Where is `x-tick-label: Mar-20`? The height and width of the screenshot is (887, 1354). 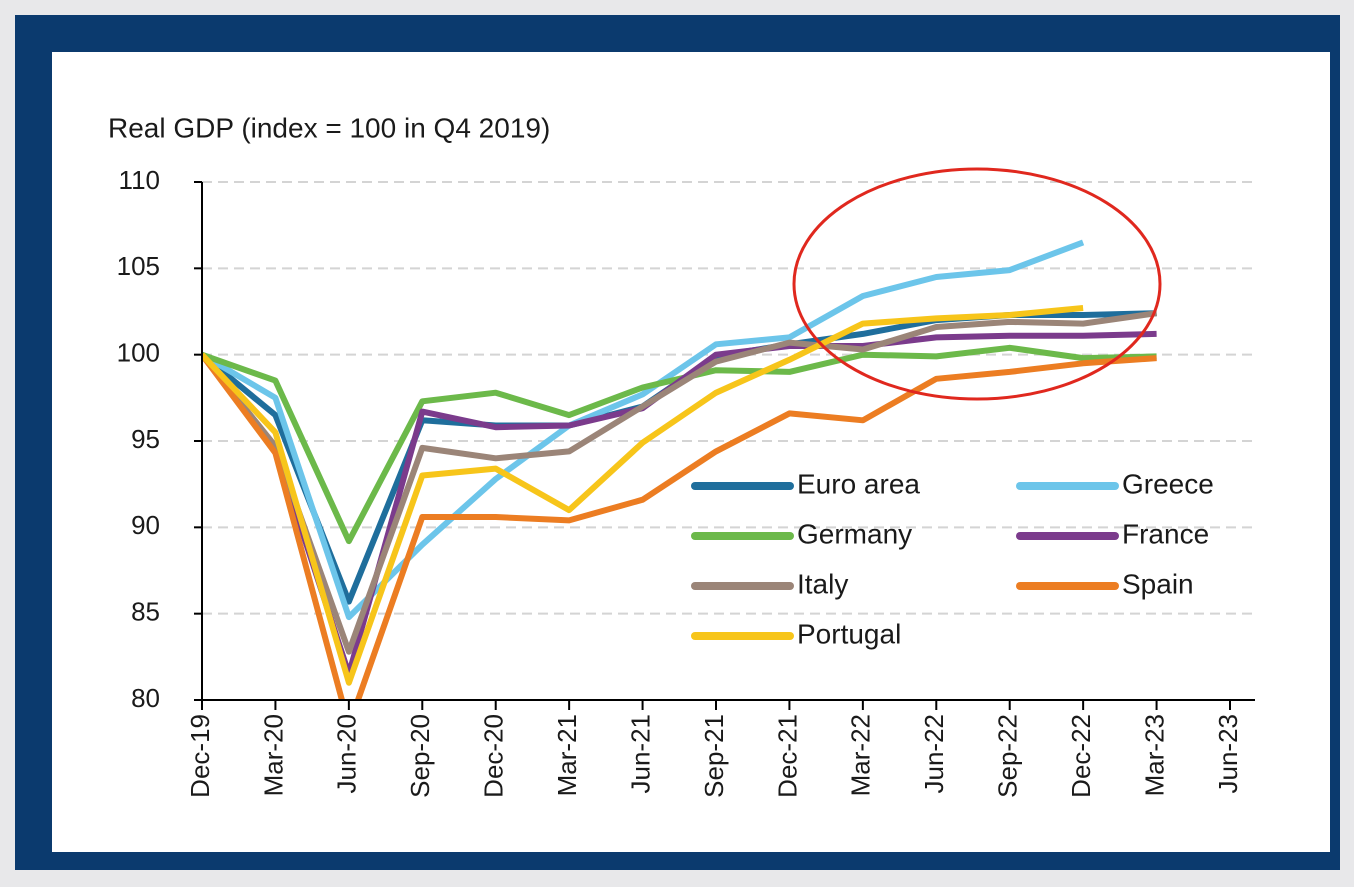
x-tick-label: Mar-20 is located at coordinates (273, 755).